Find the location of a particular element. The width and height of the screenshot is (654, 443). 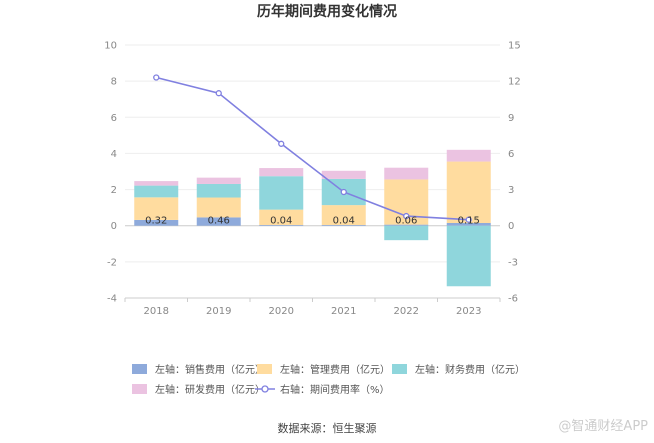

x-tick-label: 2018 is located at coordinates (156, 311).